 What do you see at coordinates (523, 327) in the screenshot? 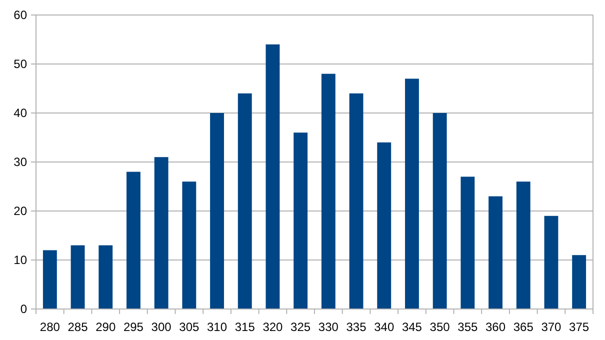
I see `x-tick-label: 365` at bounding box center [523, 327].